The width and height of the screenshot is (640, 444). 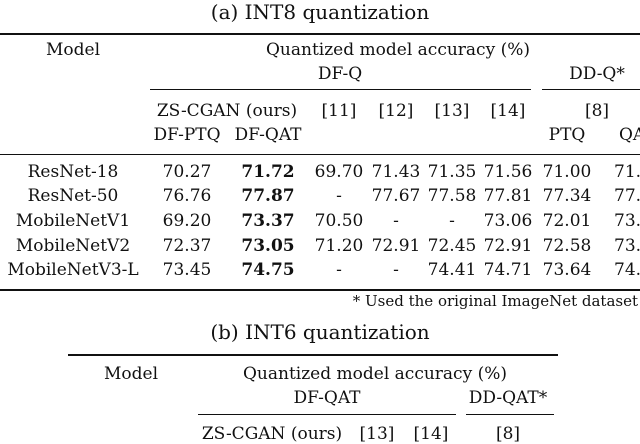 I want to click on table-a-ref11: [11], so click(x=339, y=111).